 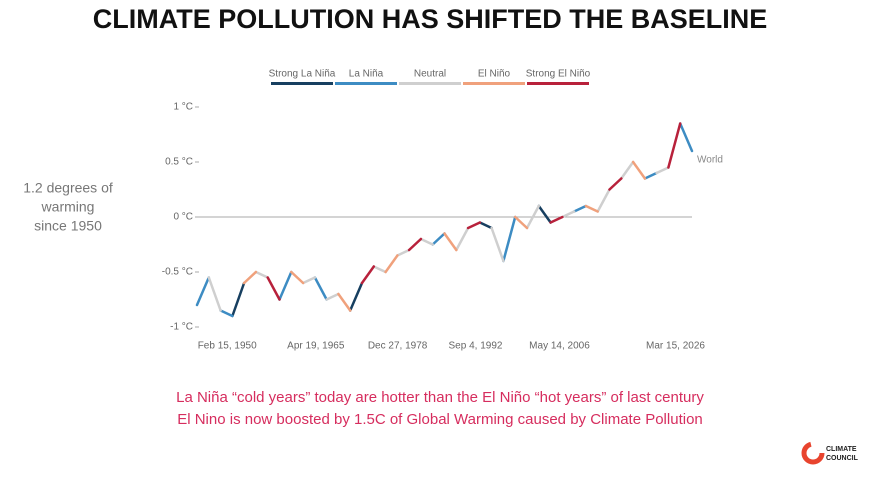 I want to click on logo: CLIMATE COUNCIL, so click(x=830, y=453).